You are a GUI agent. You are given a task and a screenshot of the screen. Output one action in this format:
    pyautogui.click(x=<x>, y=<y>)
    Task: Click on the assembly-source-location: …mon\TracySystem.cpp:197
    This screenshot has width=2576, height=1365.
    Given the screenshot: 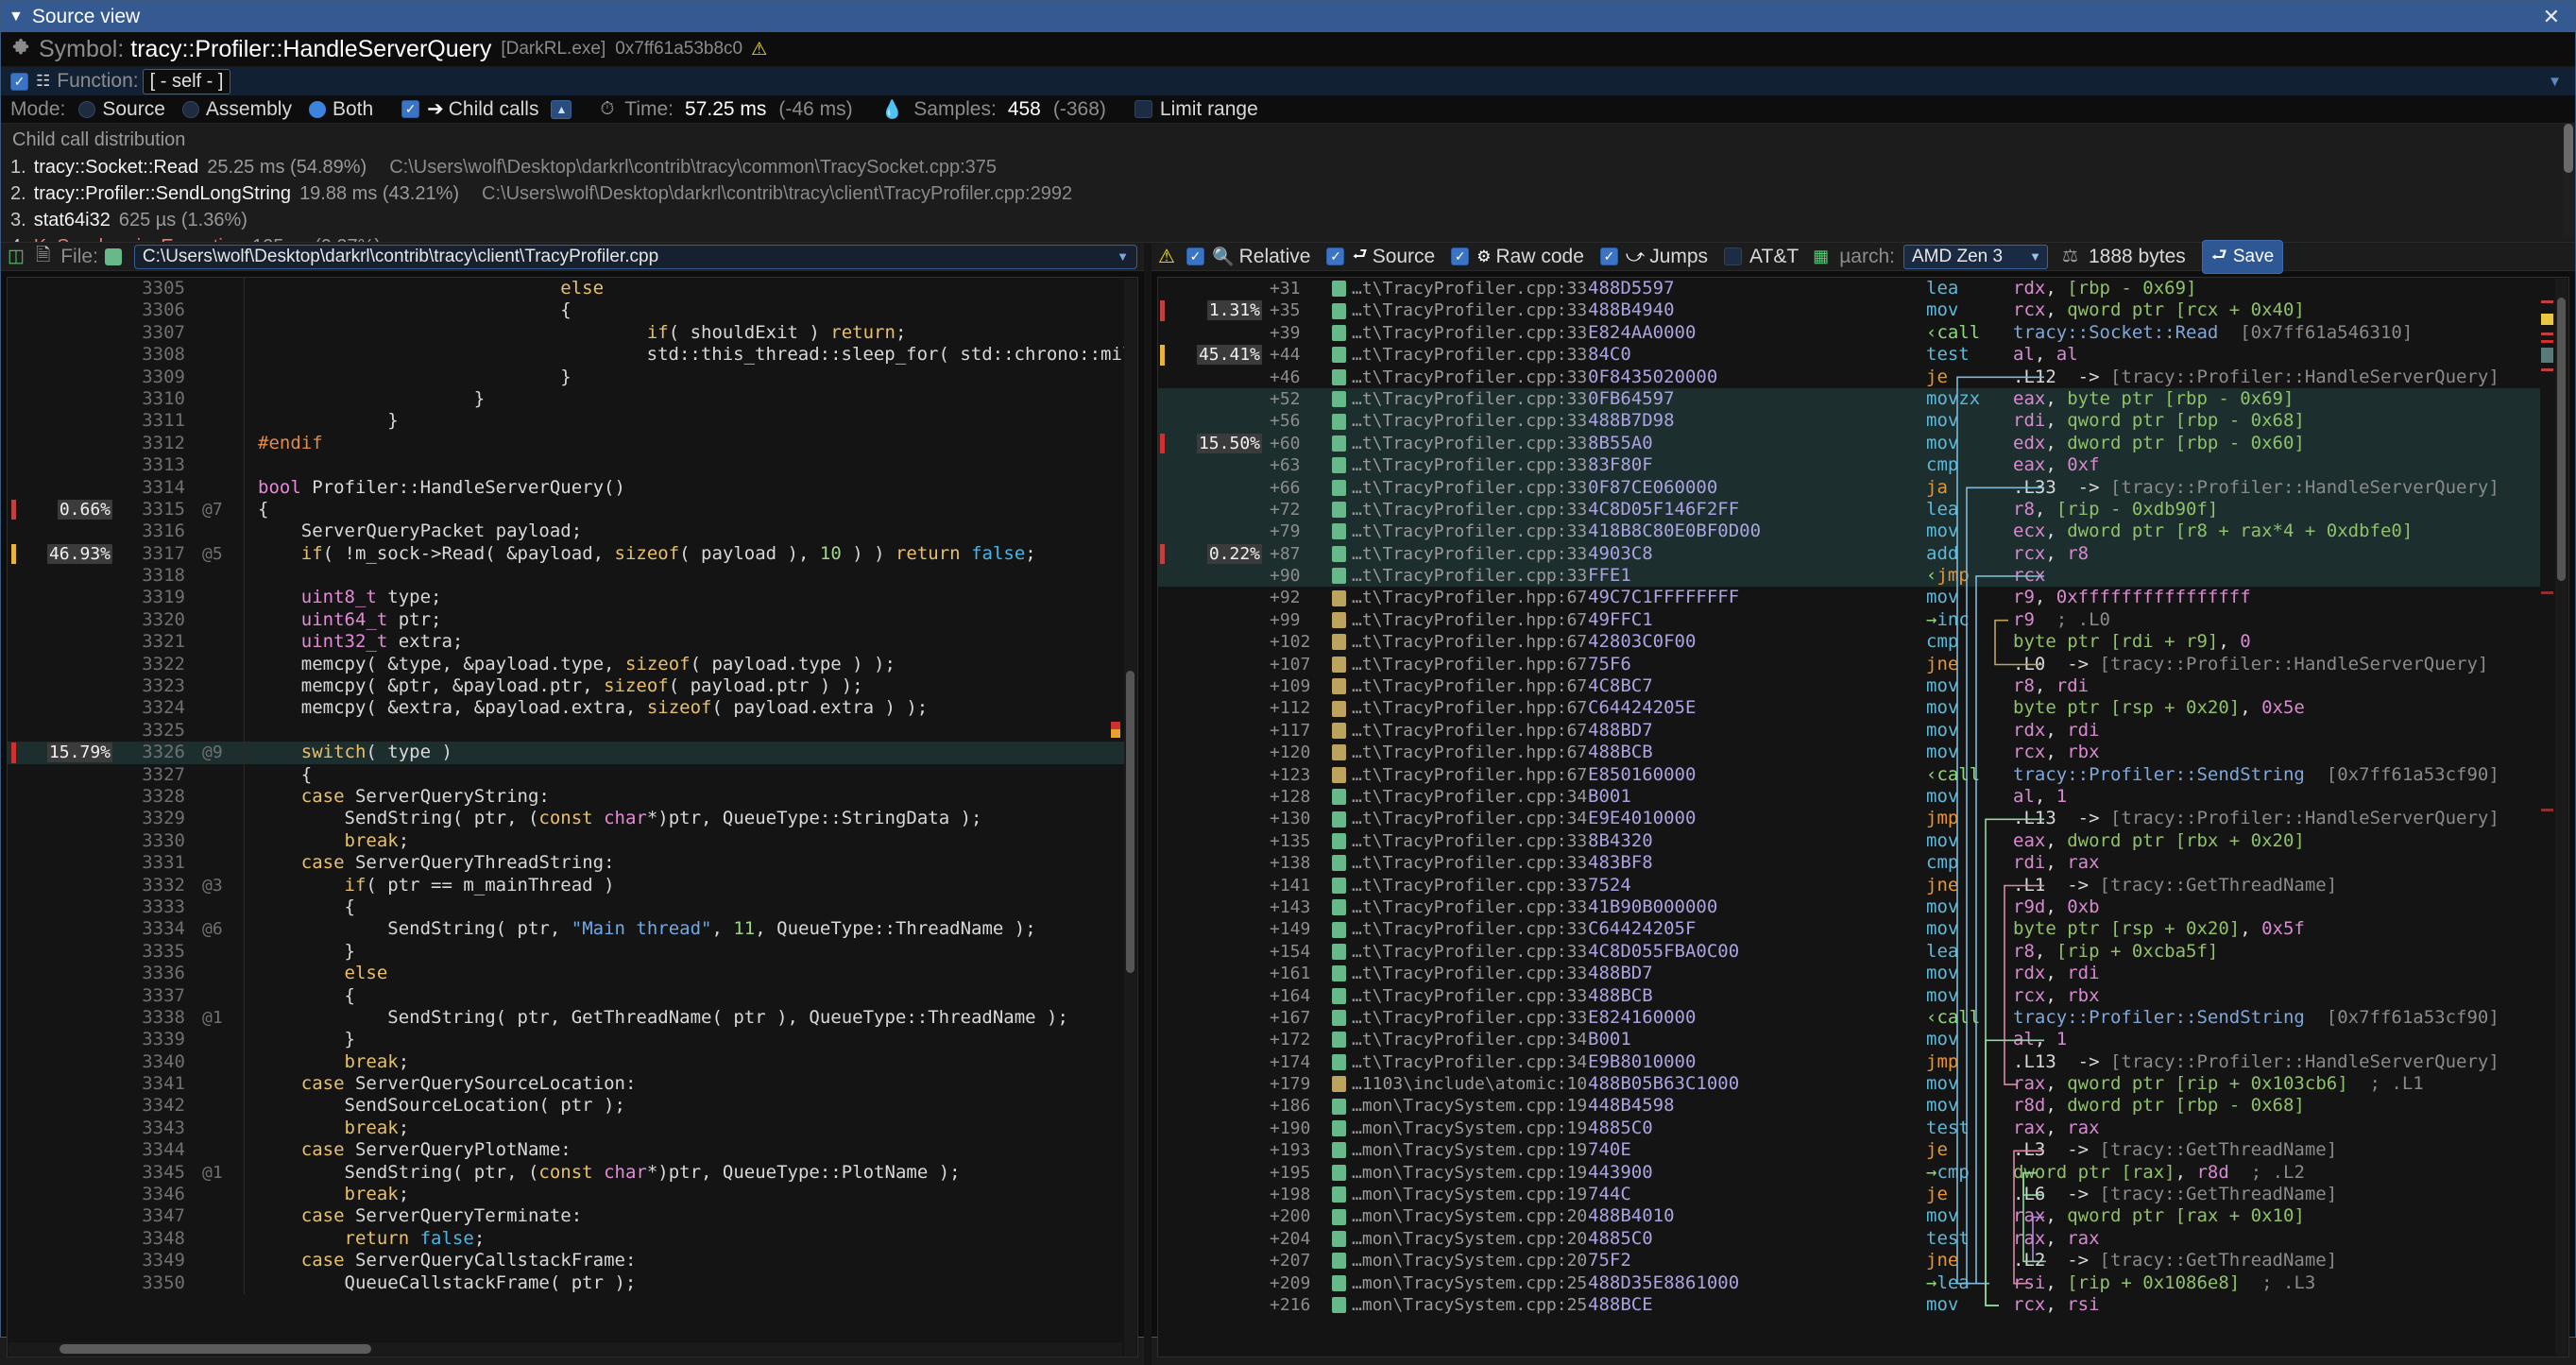 What is the action you would take?
    pyautogui.click(x=1470, y=1106)
    